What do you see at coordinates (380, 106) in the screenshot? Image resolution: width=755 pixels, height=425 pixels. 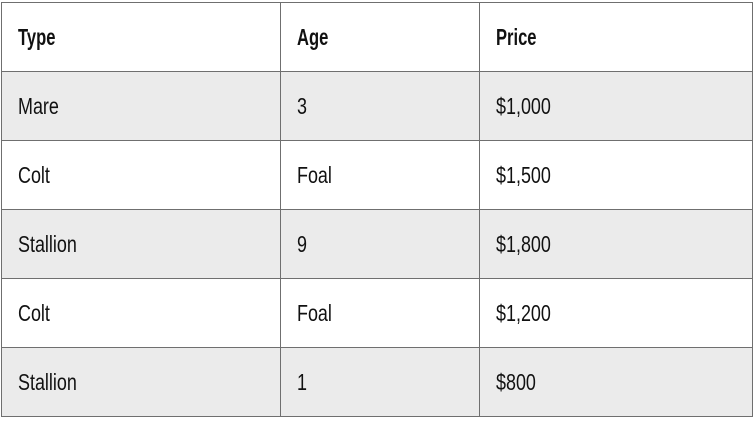 I see `cell-age: 3` at bounding box center [380, 106].